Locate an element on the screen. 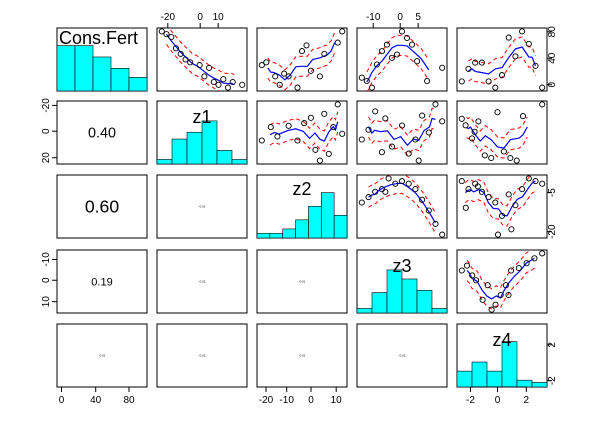  left-z1-tick-label-2: 20 is located at coordinates (46, 158).